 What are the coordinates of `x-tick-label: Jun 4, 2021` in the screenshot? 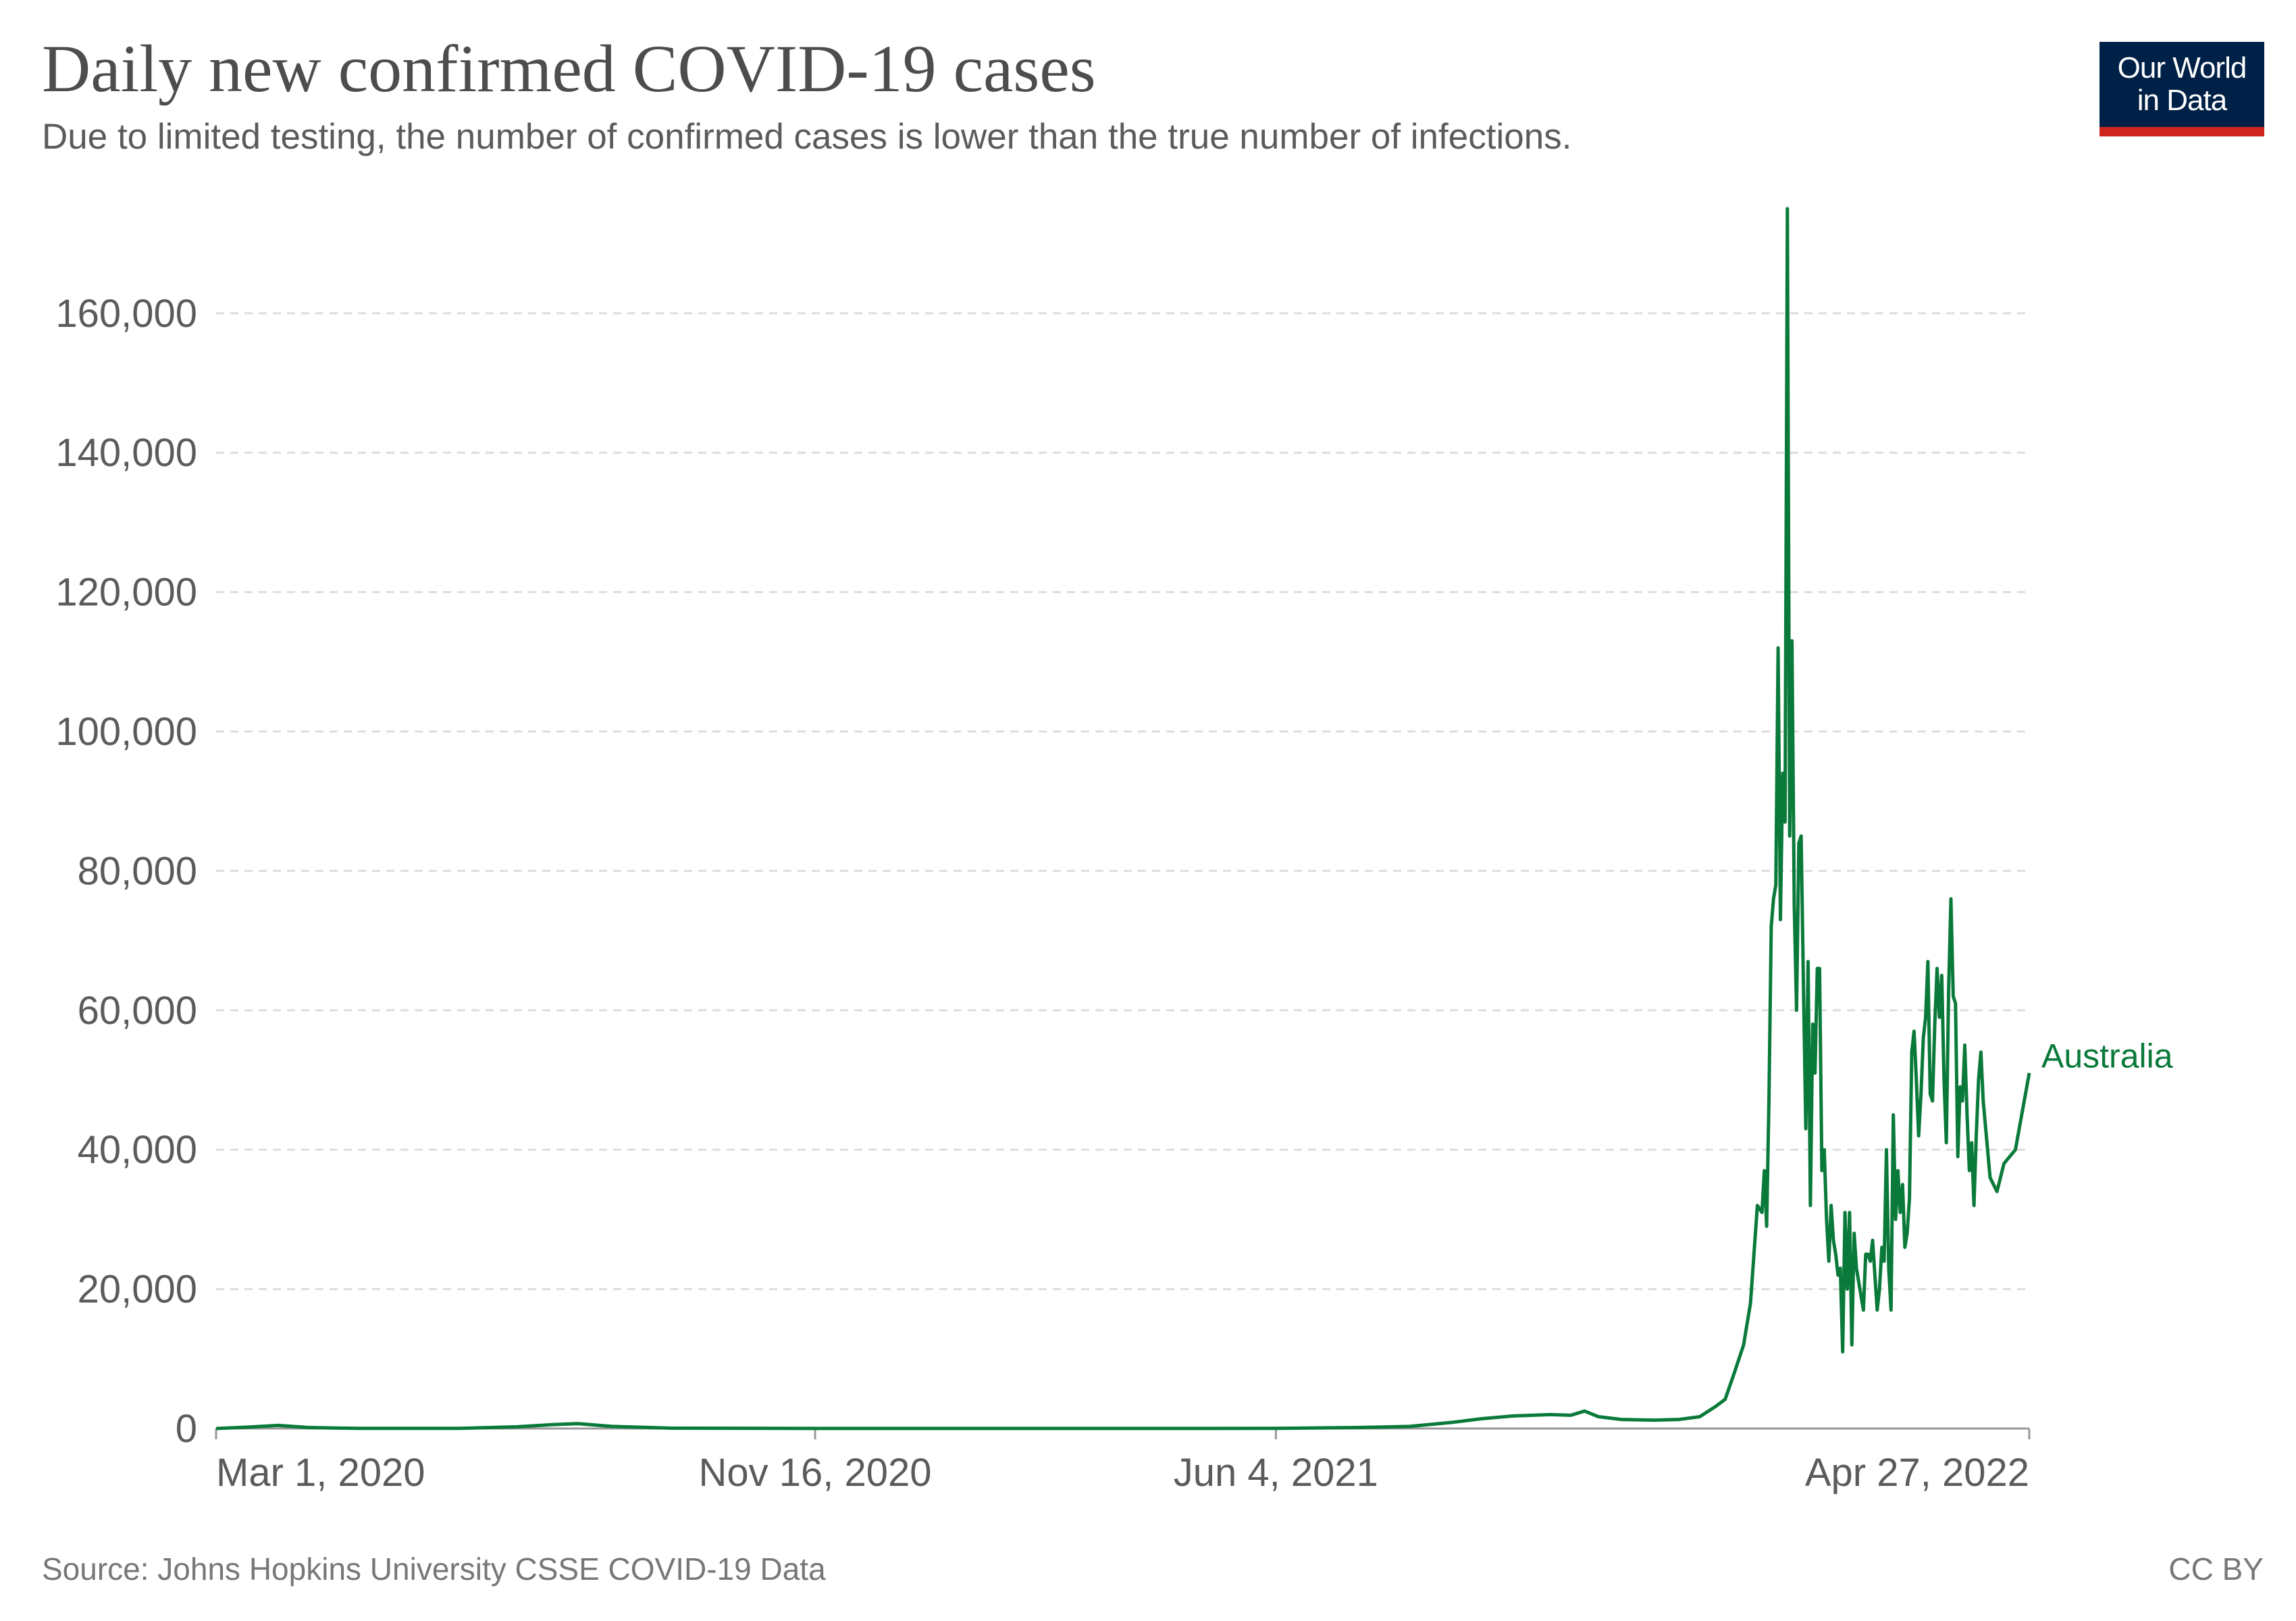 It's located at (1276, 1473).